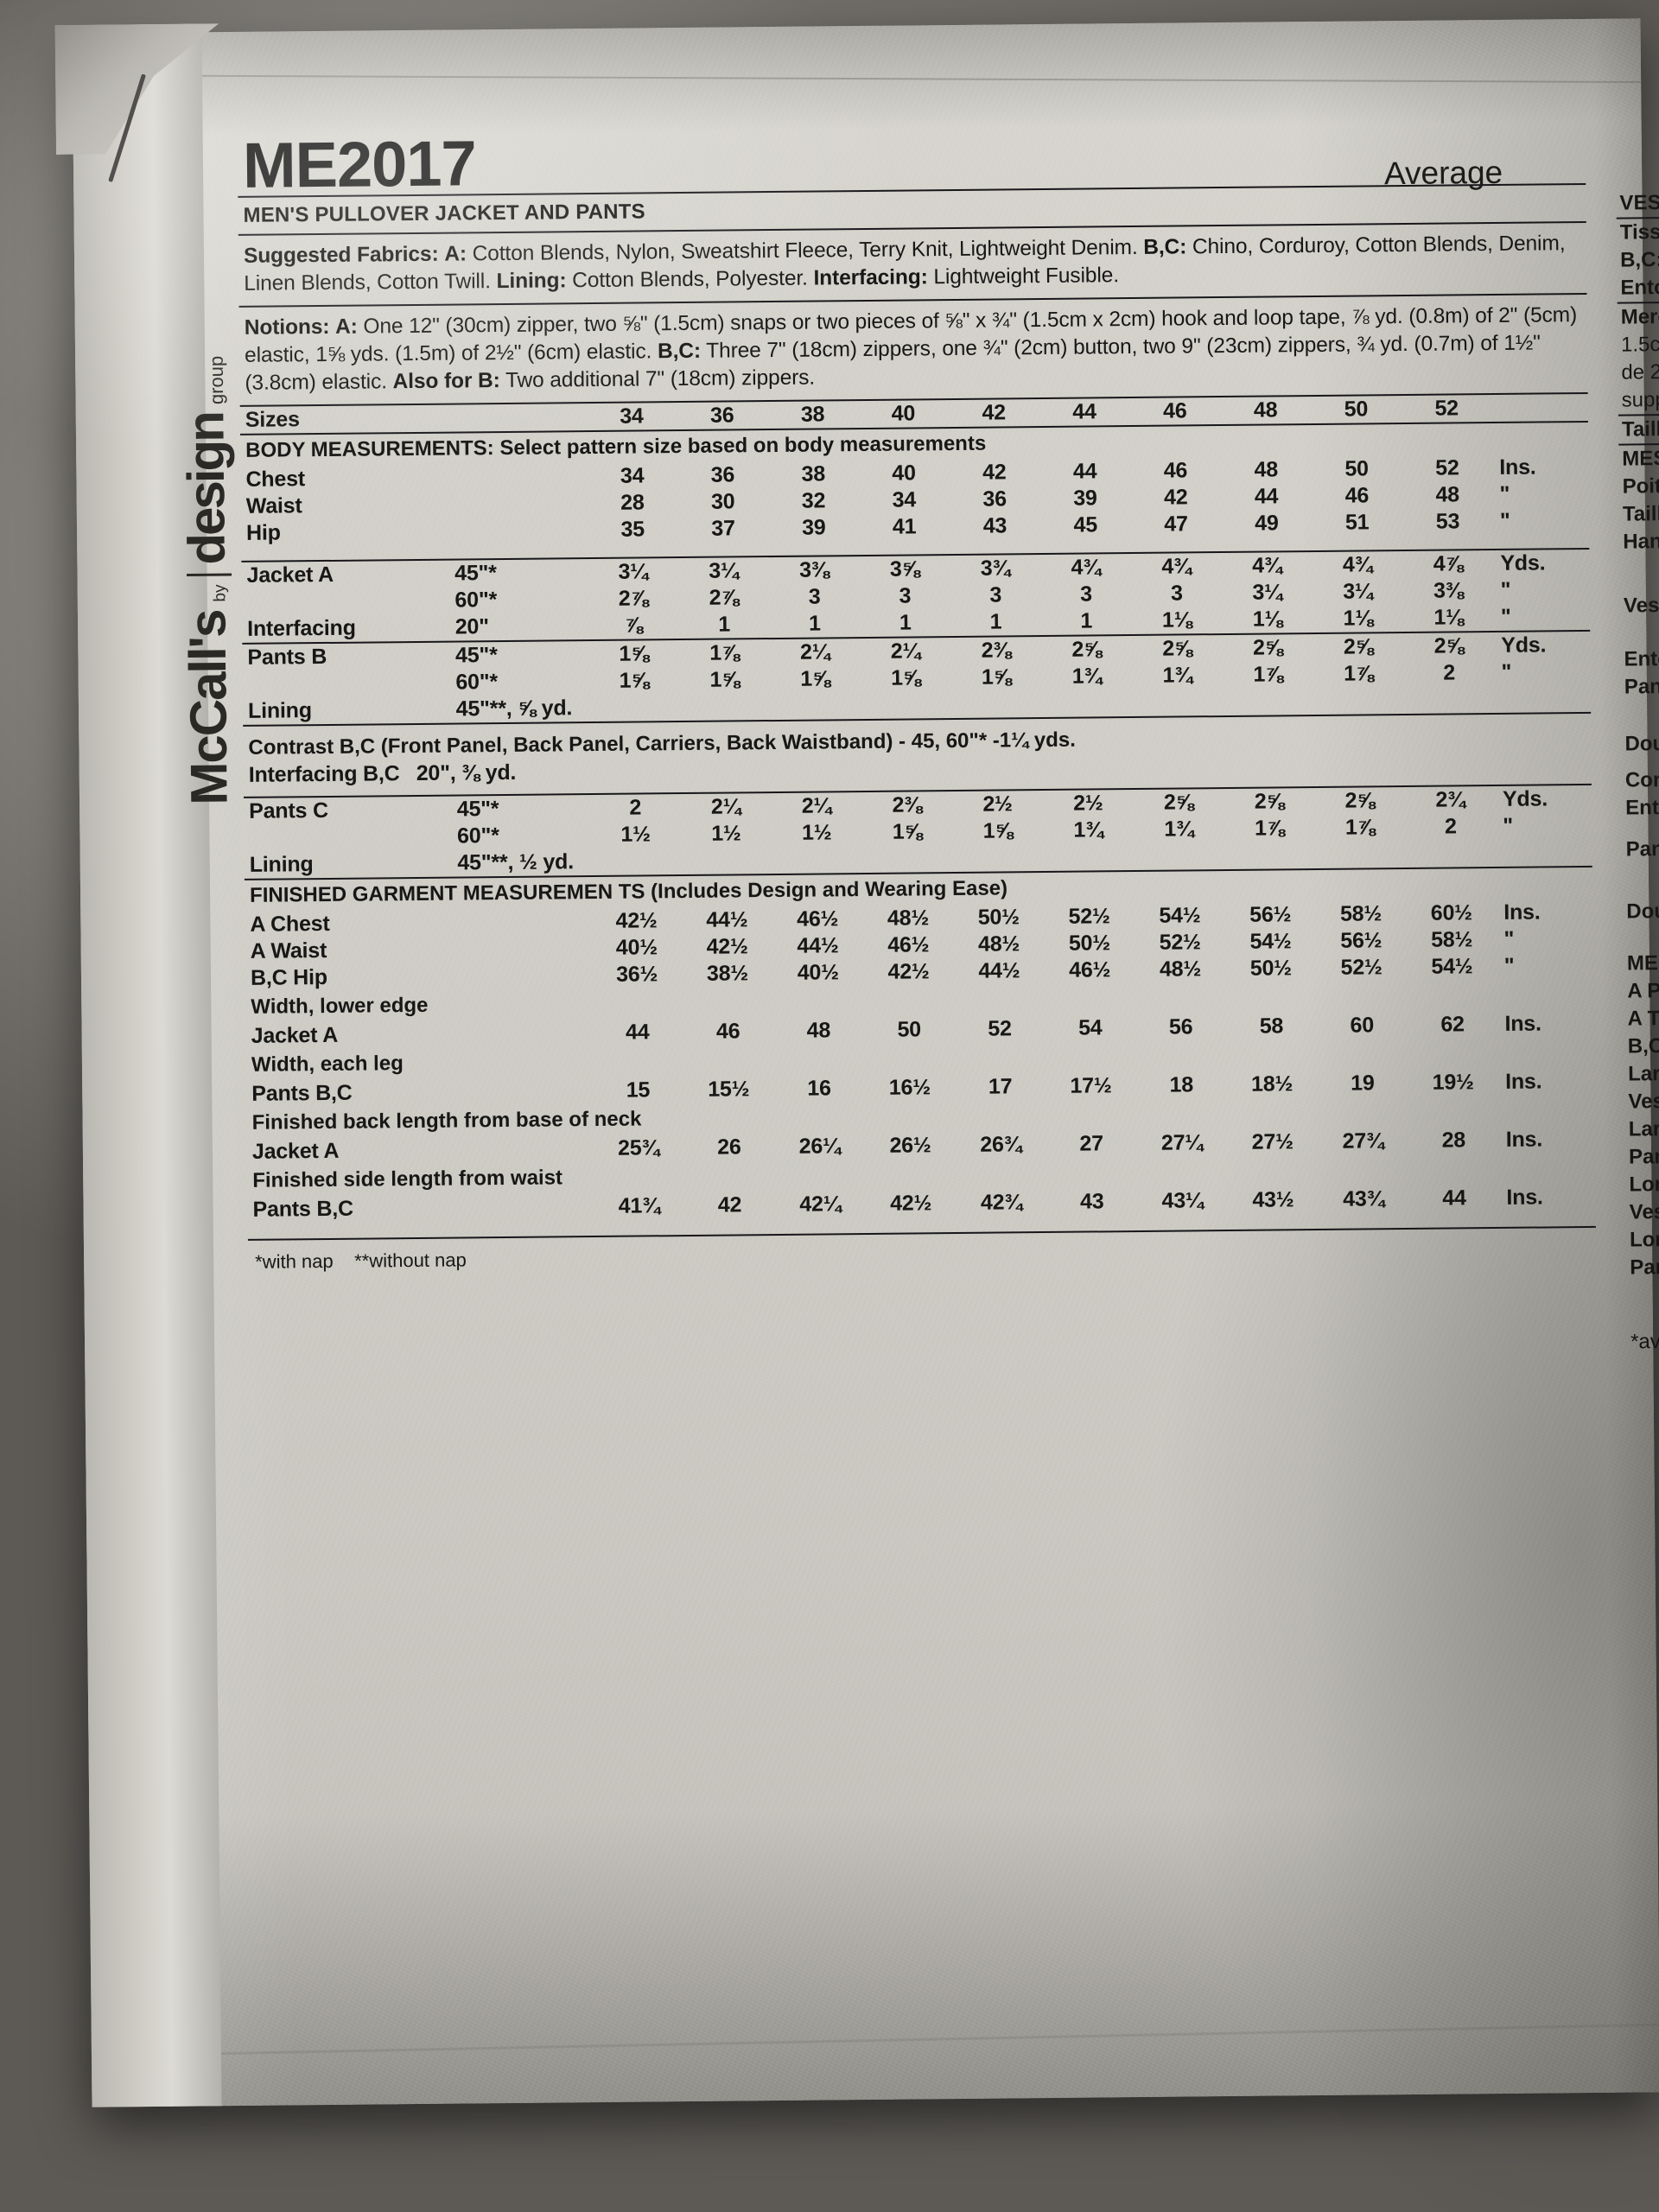 This screenshot has height=2212, width=1659. I want to click on french-line: Largeu, so click(1643, 1073).